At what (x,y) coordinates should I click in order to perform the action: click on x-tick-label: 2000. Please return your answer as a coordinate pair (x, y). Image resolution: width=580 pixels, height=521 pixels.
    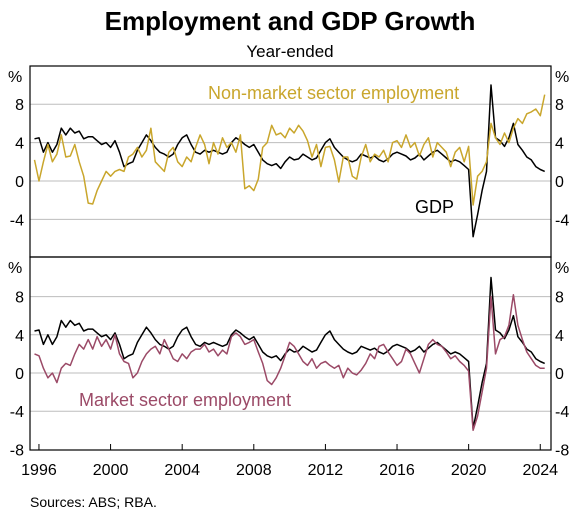
    Looking at the image, I should click on (111, 470).